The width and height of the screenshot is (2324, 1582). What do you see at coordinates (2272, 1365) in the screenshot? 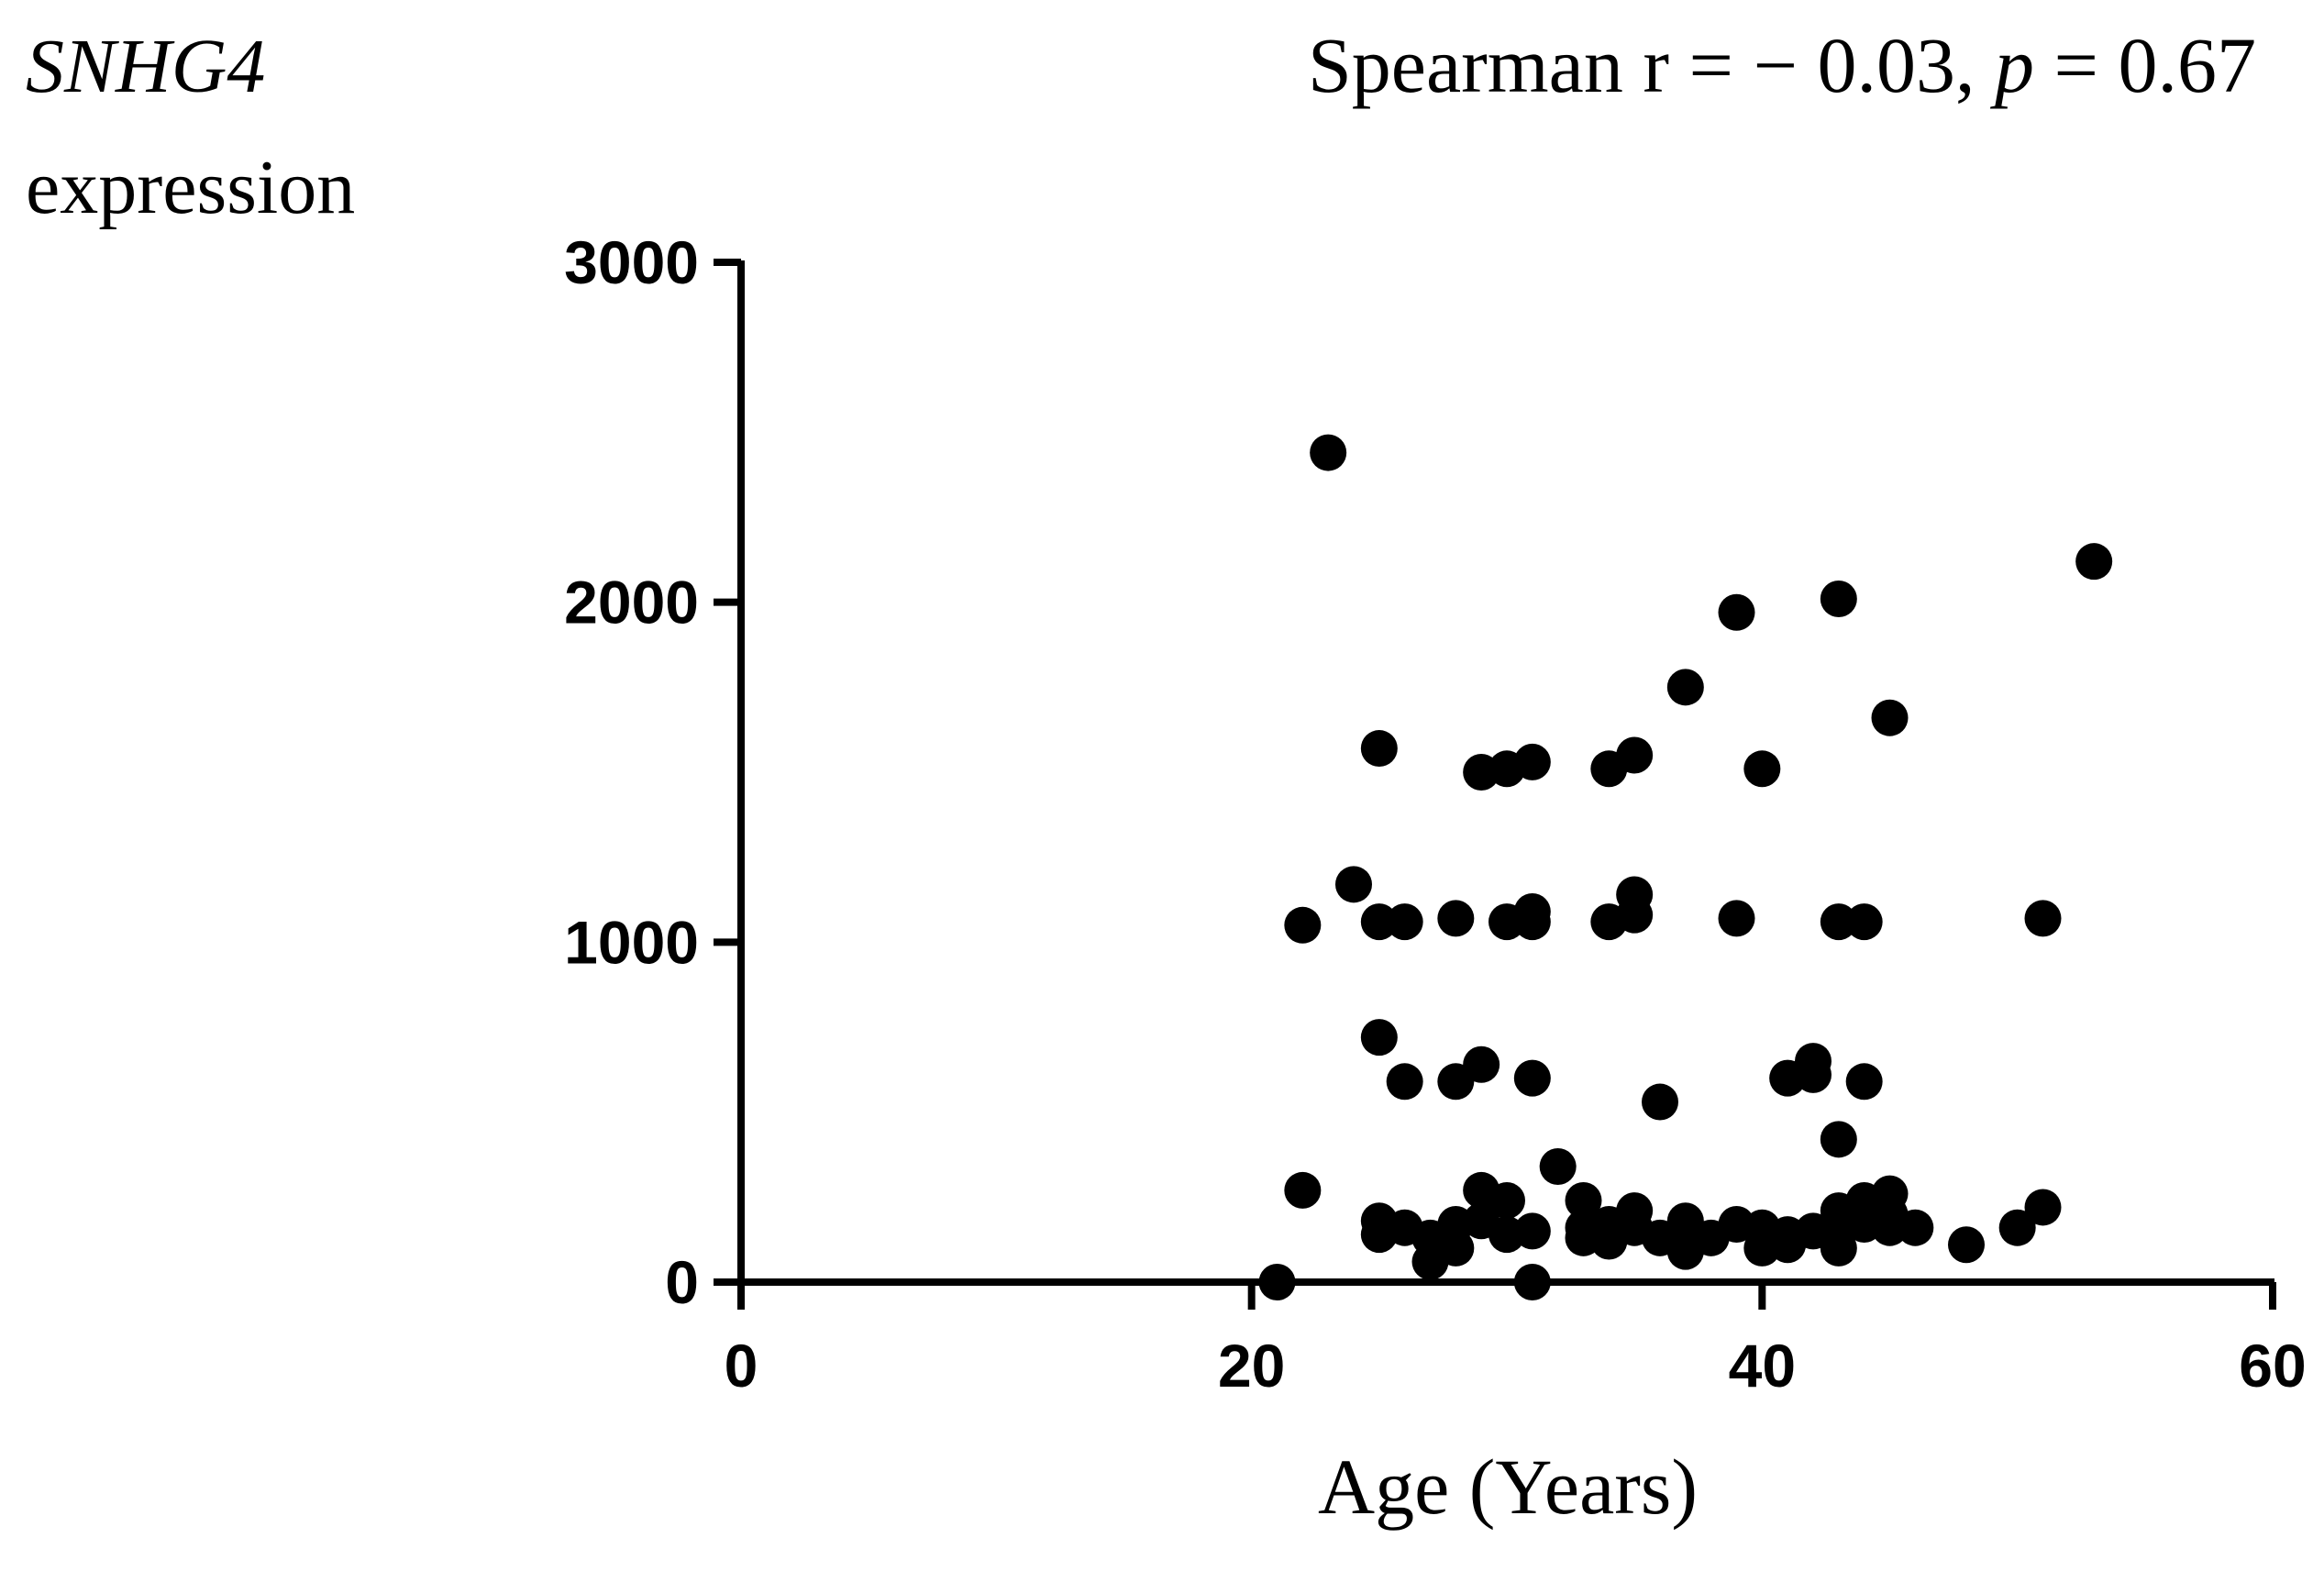
I see `x-tick-label: 60` at bounding box center [2272, 1365].